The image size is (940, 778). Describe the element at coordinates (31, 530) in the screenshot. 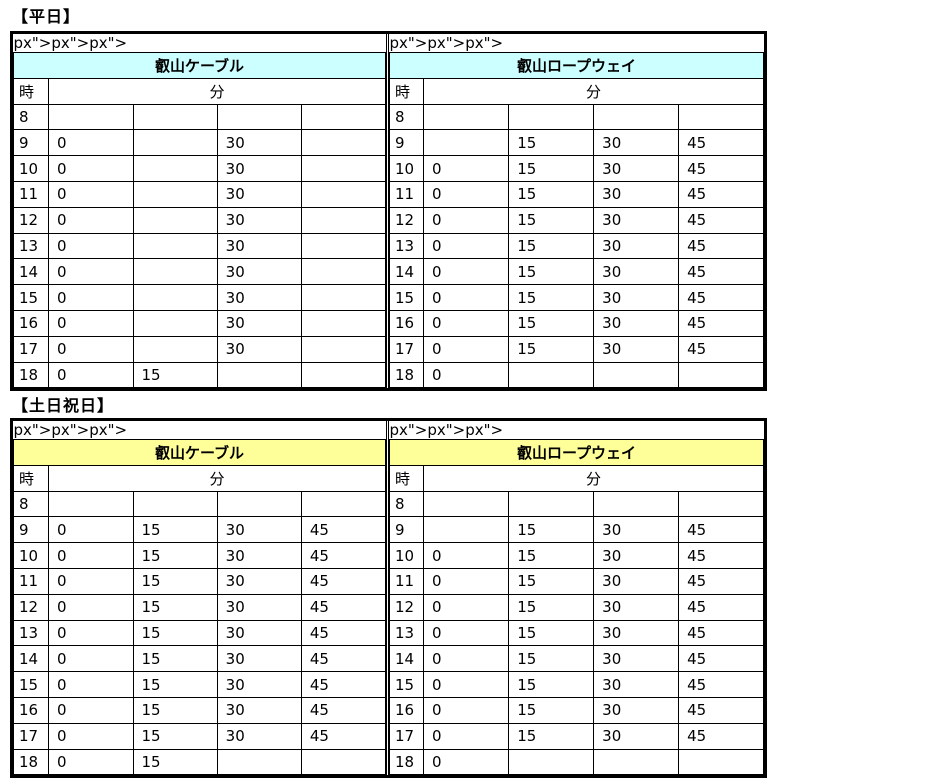

I see `hour-cell: 9` at that location.